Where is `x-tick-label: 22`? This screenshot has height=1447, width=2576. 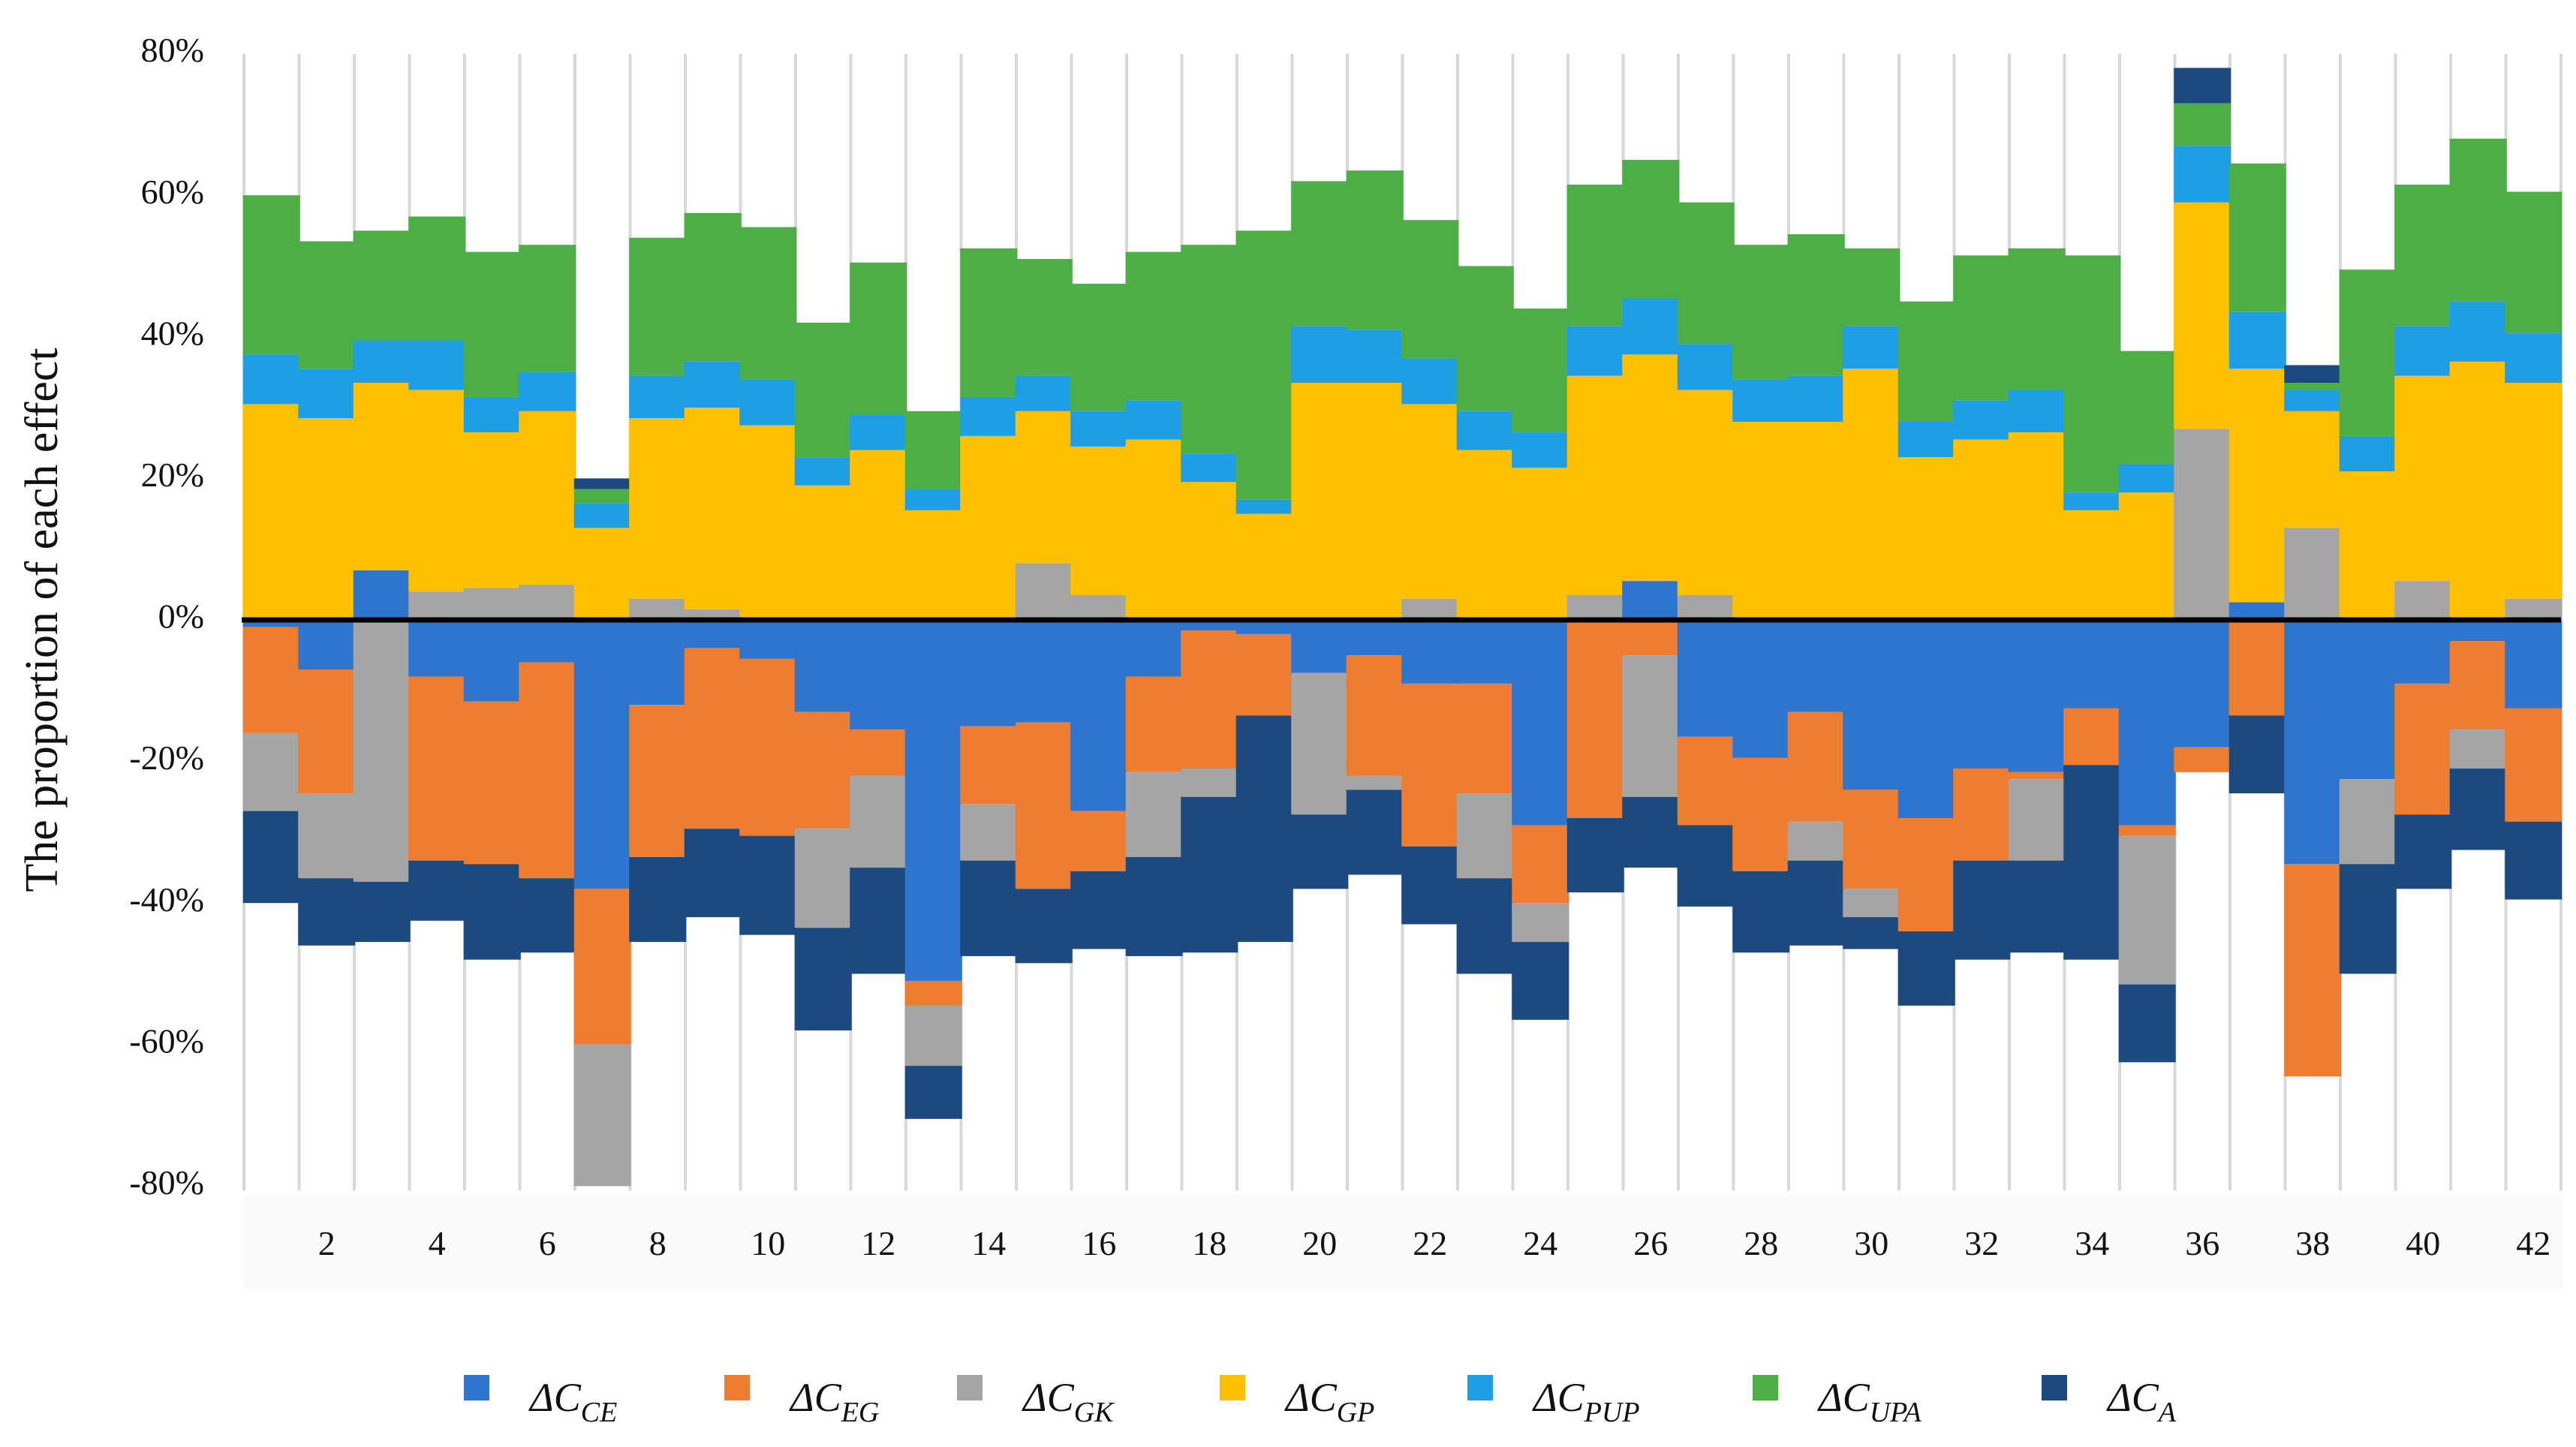 x-tick-label: 22 is located at coordinates (1430, 1243).